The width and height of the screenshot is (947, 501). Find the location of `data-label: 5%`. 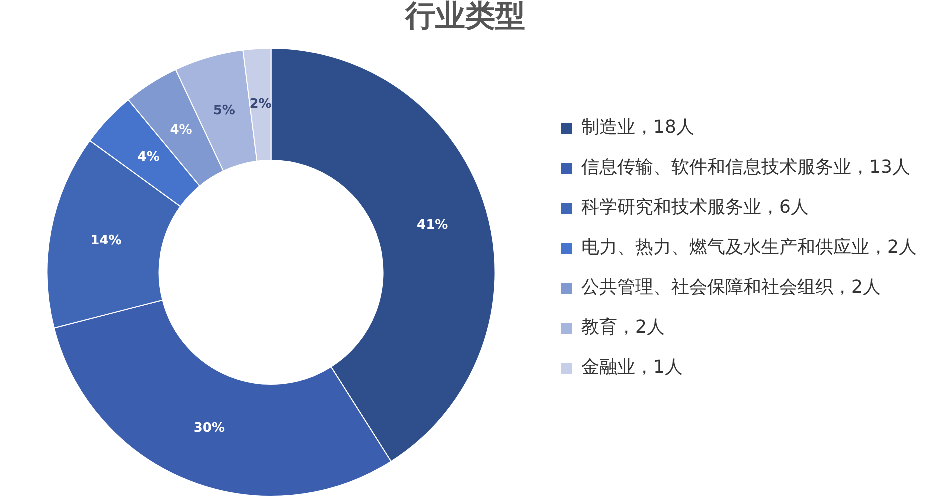

data-label: 5% is located at coordinates (224, 111).